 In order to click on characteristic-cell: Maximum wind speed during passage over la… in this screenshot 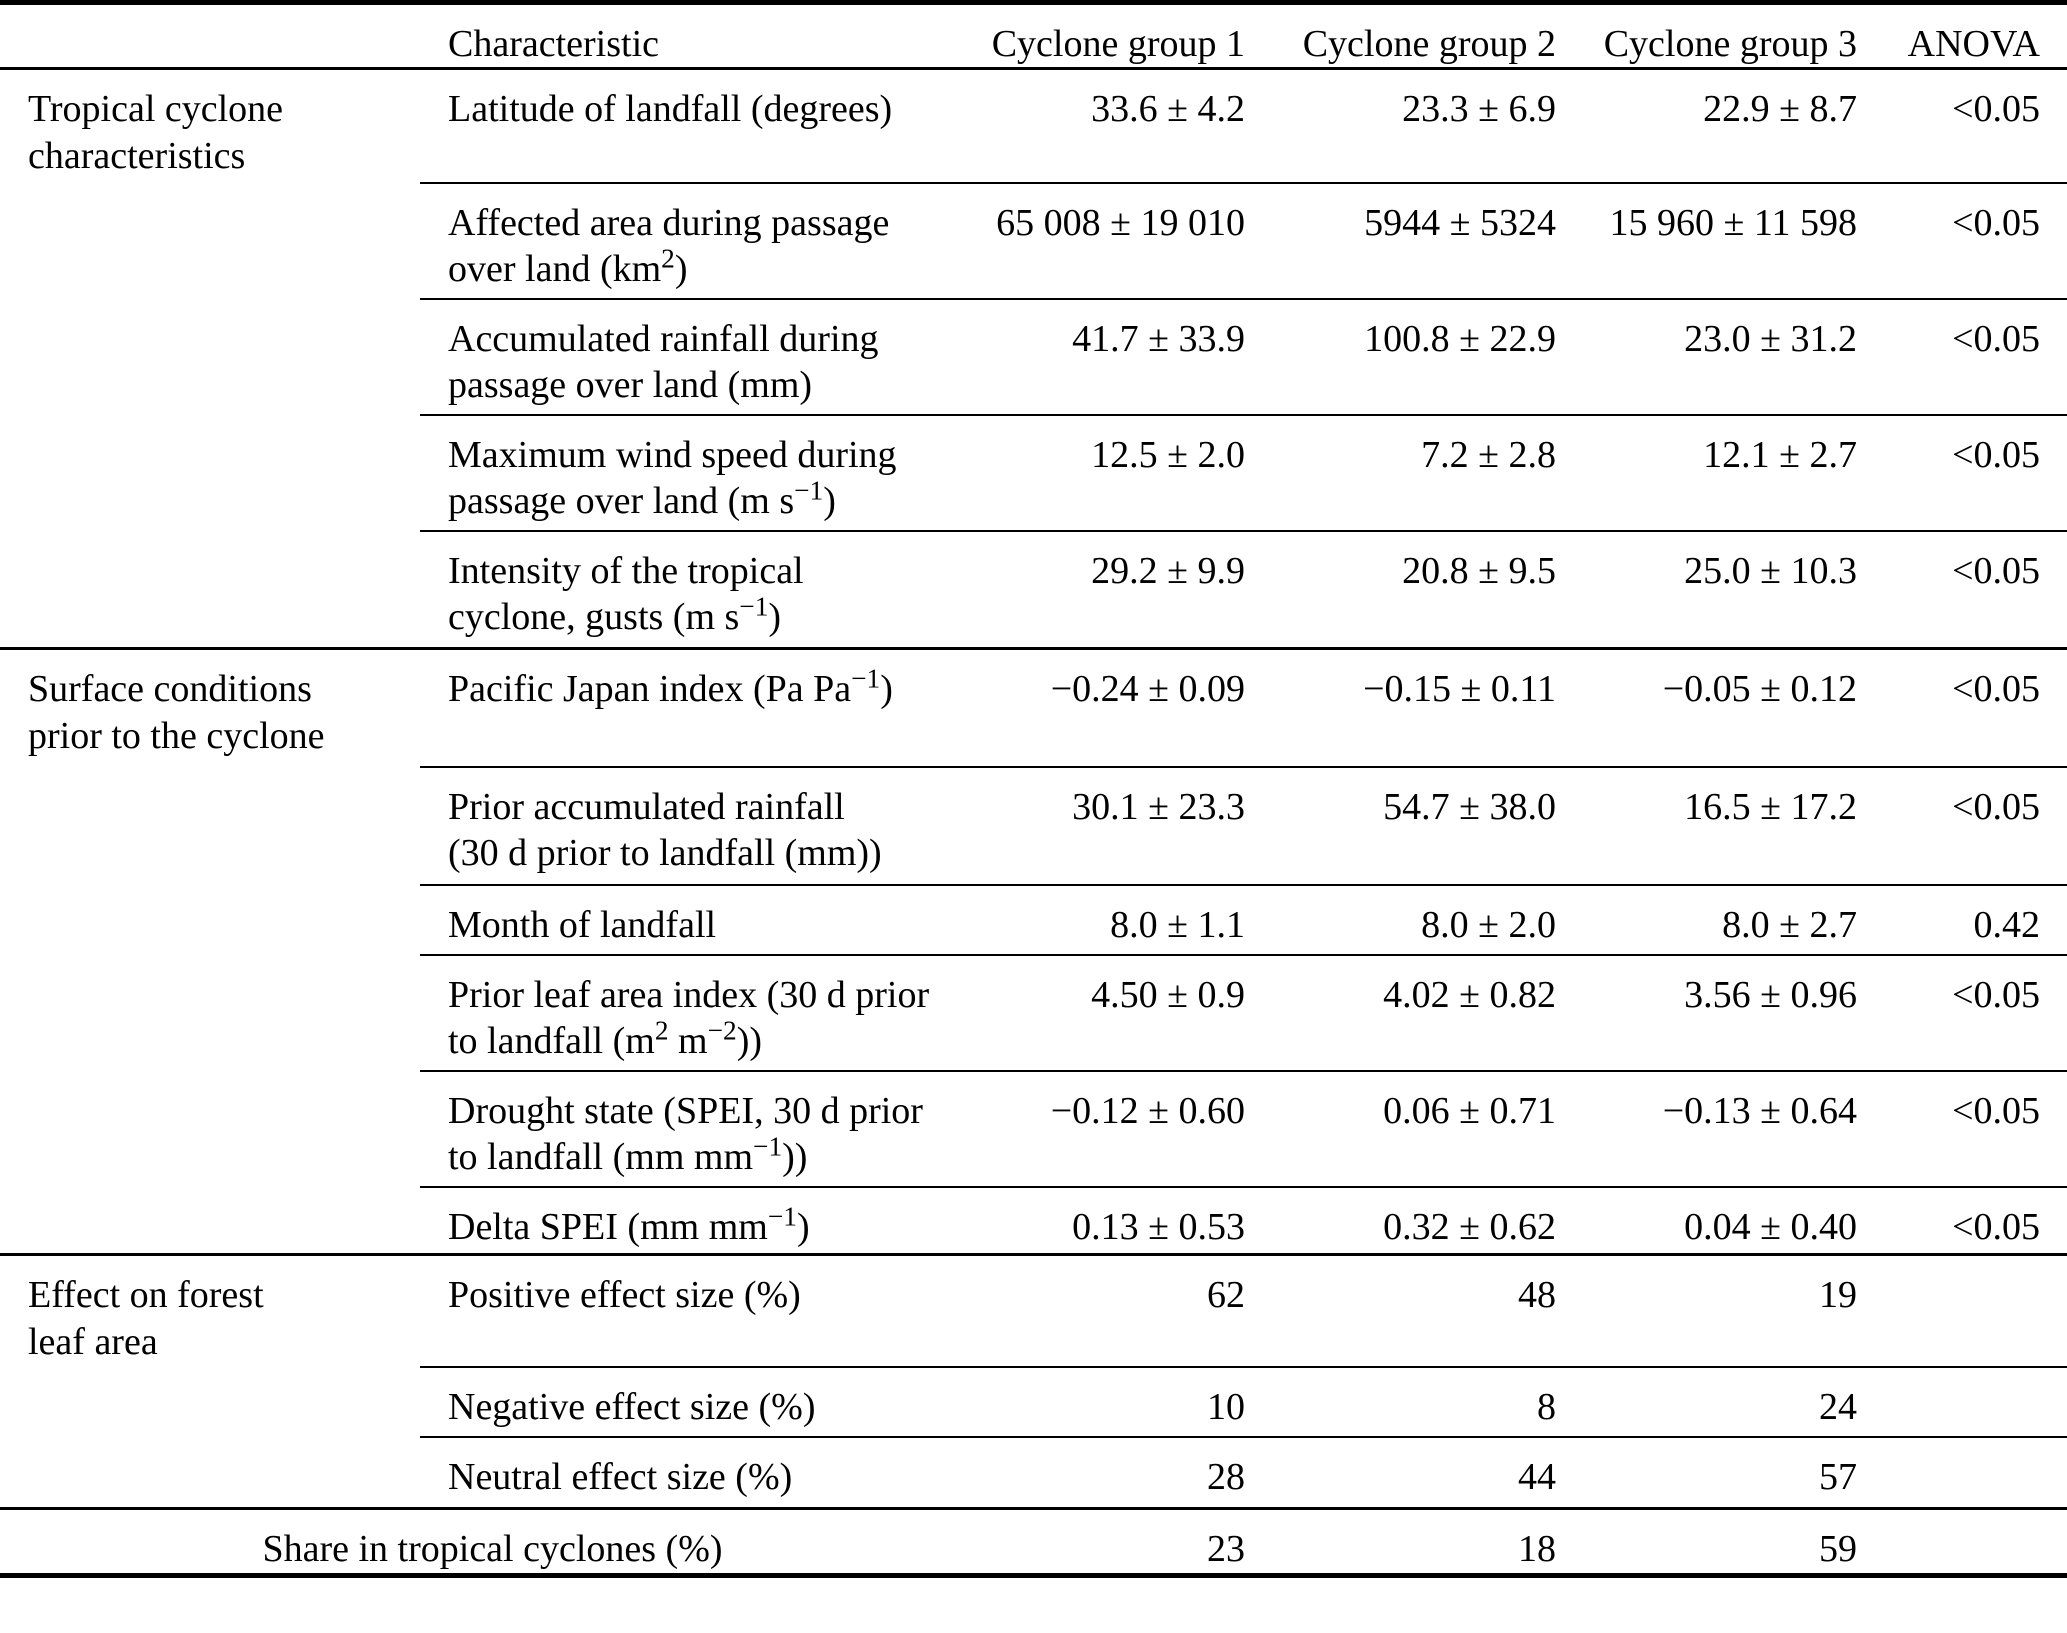, I will do `click(702, 472)`.